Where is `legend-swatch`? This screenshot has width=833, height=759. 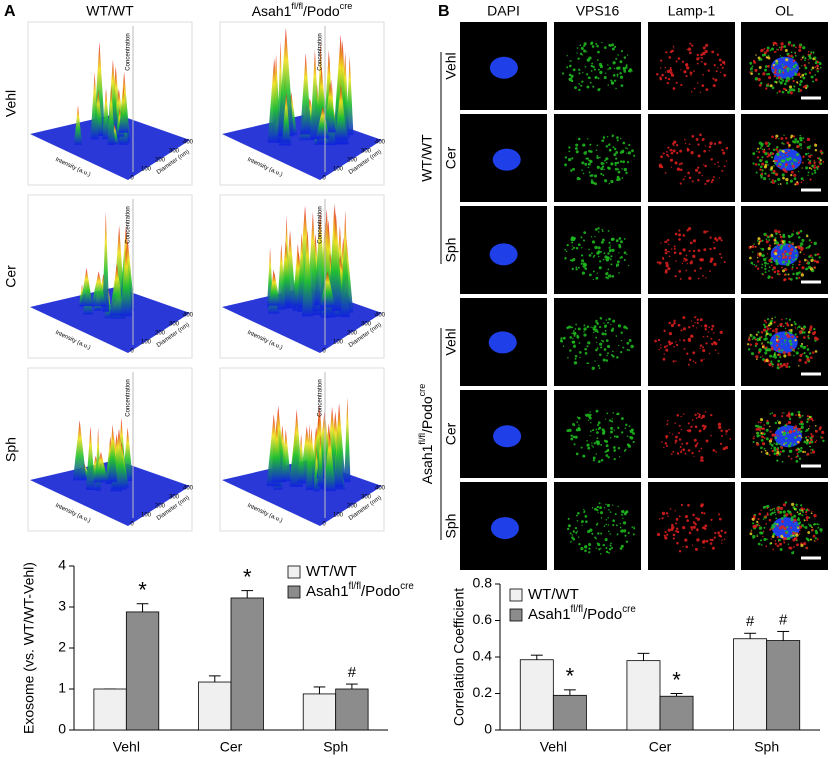
legend-swatch is located at coordinates (516, 595).